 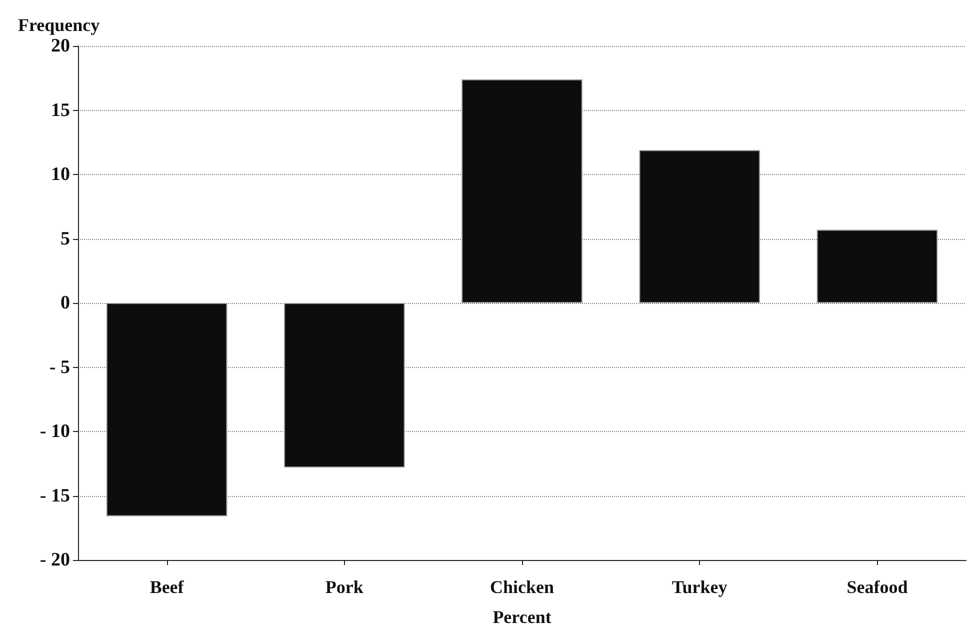 What do you see at coordinates (65, 239) in the screenshot?
I see `y-tick-label: 5` at bounding box center [65, 239].